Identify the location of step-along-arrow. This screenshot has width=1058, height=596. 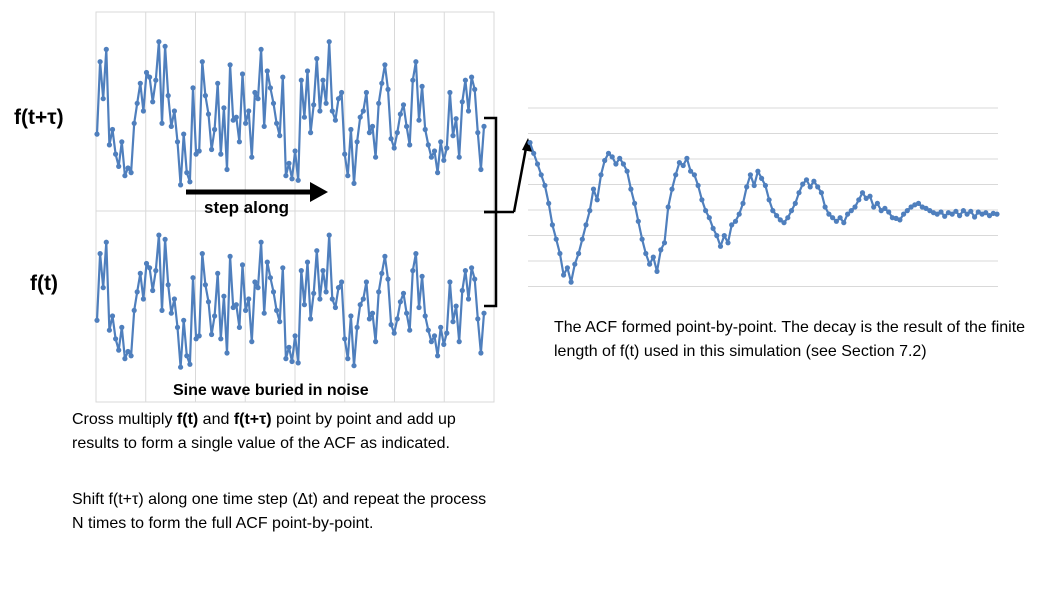
(257, 192).